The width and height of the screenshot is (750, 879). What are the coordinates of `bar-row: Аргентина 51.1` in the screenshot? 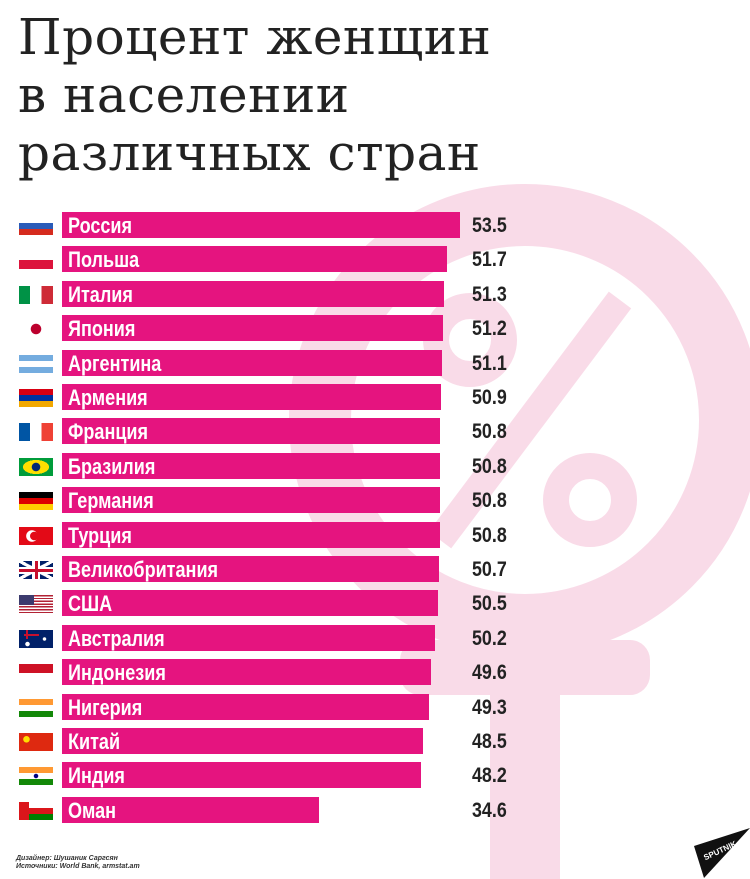 It's located at (375, 362).